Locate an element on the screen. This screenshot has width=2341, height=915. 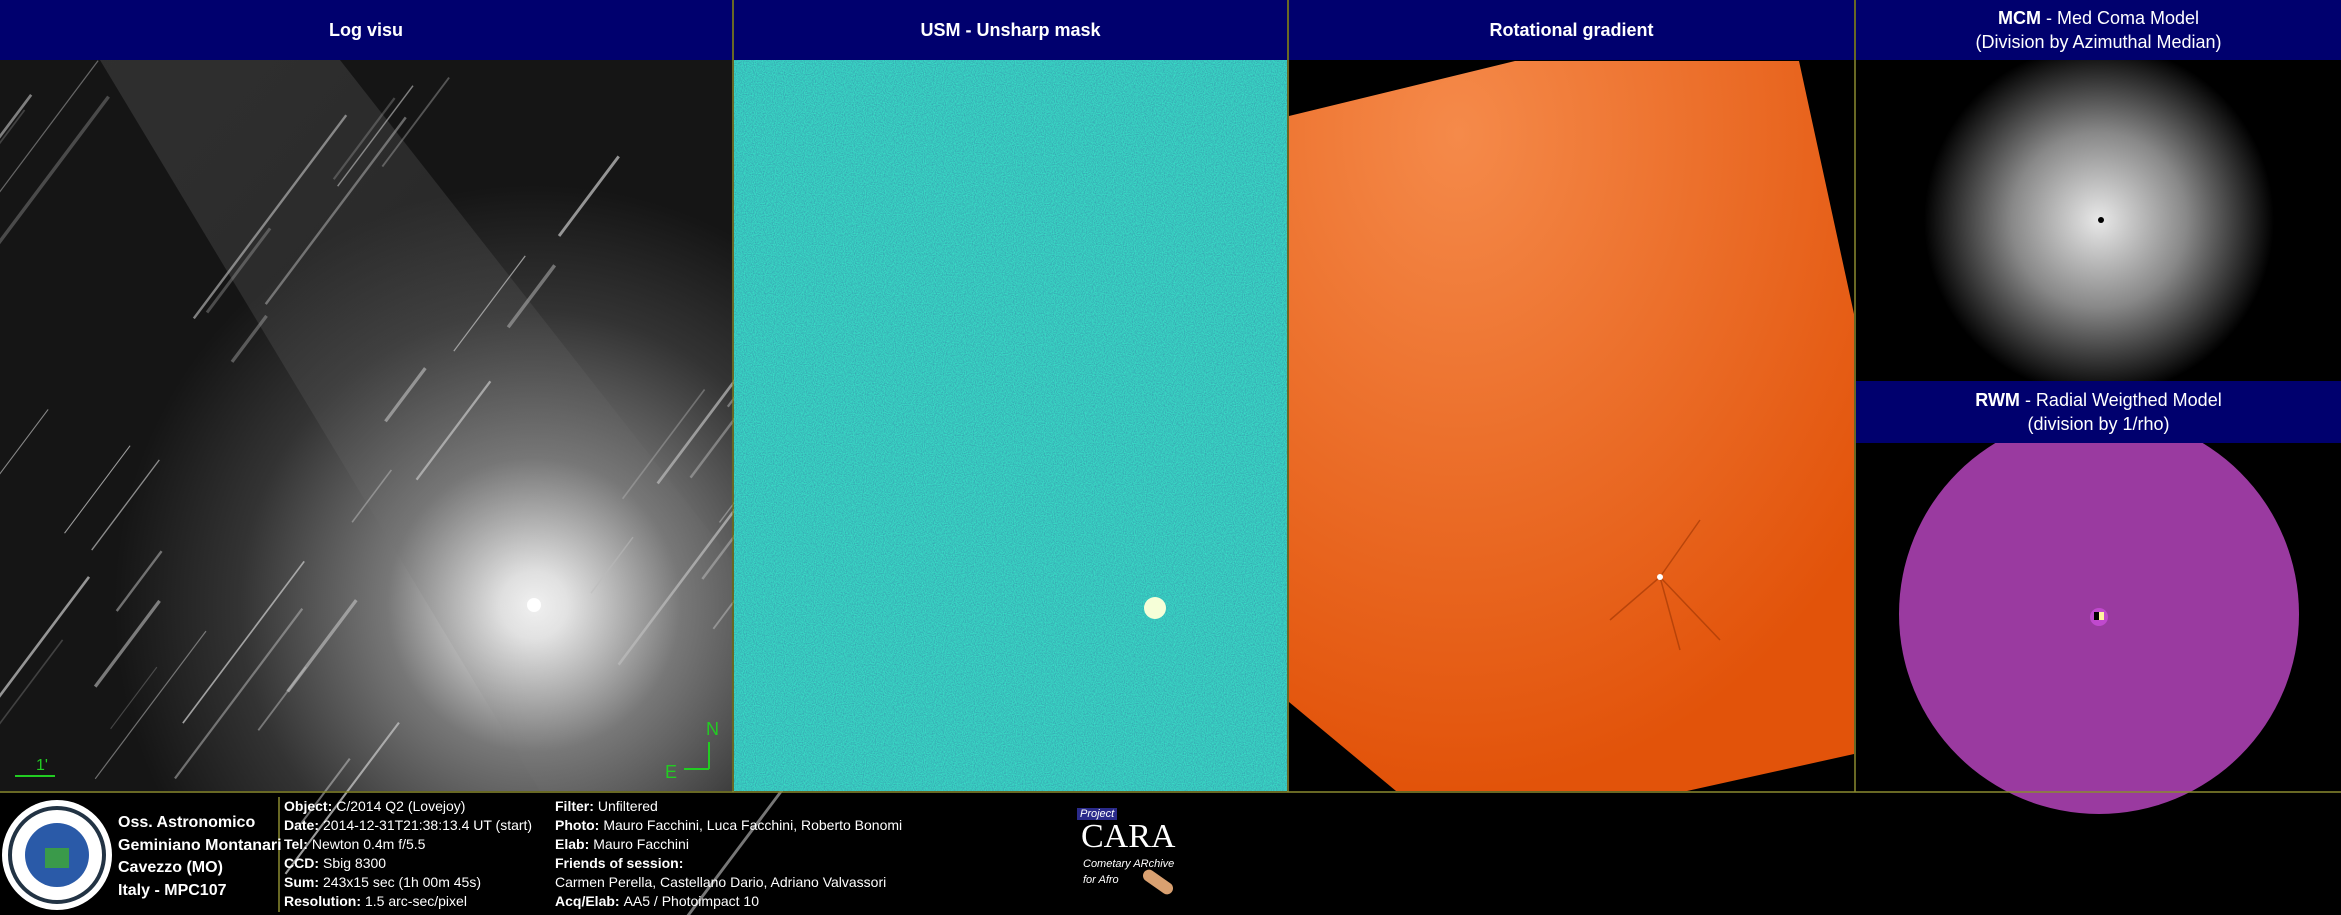
jets is located at coordinates (1665, 585).